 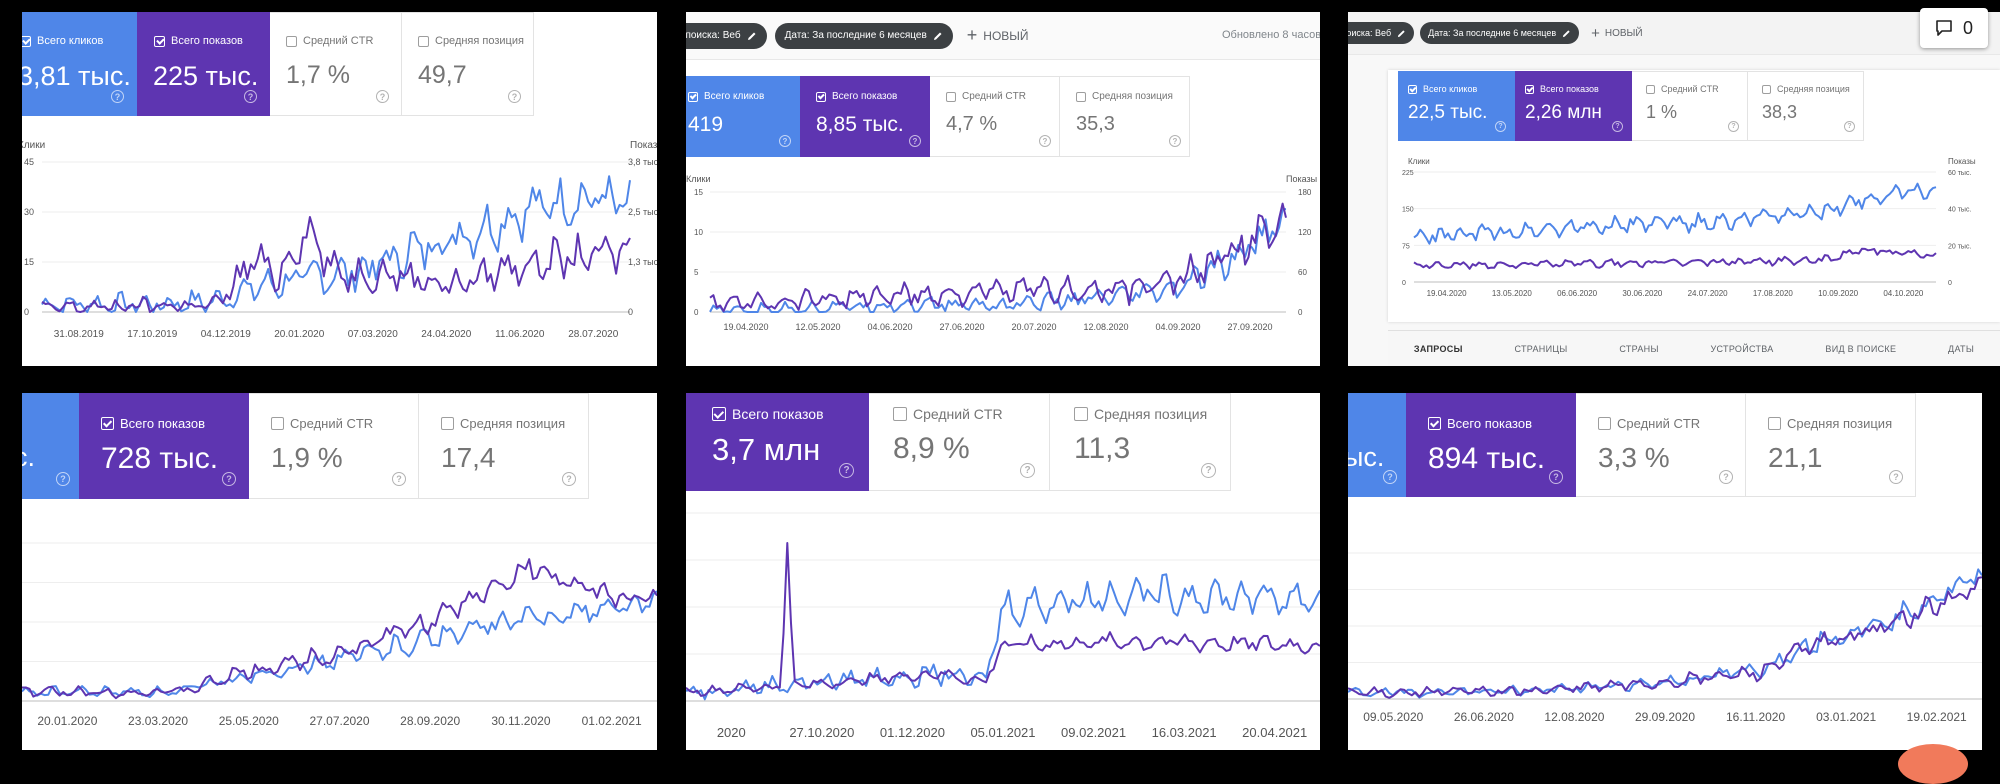 I want to click on card-average-position: Средняя позиция 38,3 ?, so click(x=1806, y=106).